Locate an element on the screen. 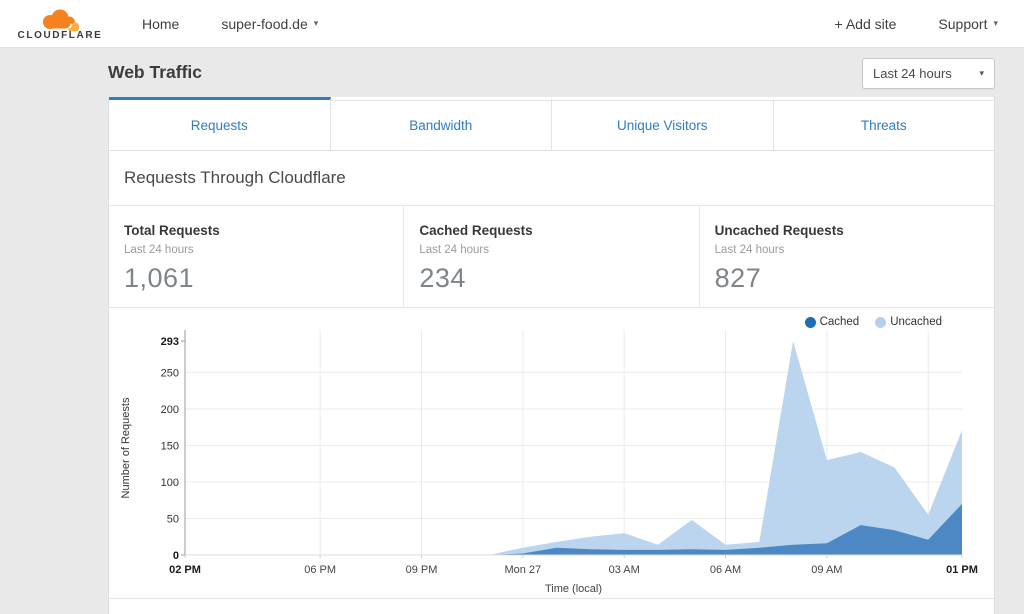  svg-text: 01 PM is located at coordinates (962, 570).